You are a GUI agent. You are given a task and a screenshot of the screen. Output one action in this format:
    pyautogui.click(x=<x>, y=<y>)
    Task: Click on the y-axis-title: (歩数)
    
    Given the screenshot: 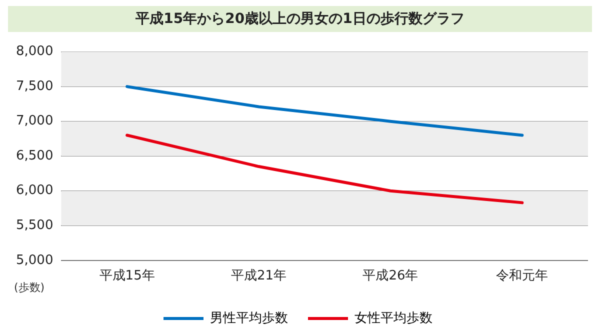 What is the action you would take?
    pyautogui.click(x=29, y=287)
    